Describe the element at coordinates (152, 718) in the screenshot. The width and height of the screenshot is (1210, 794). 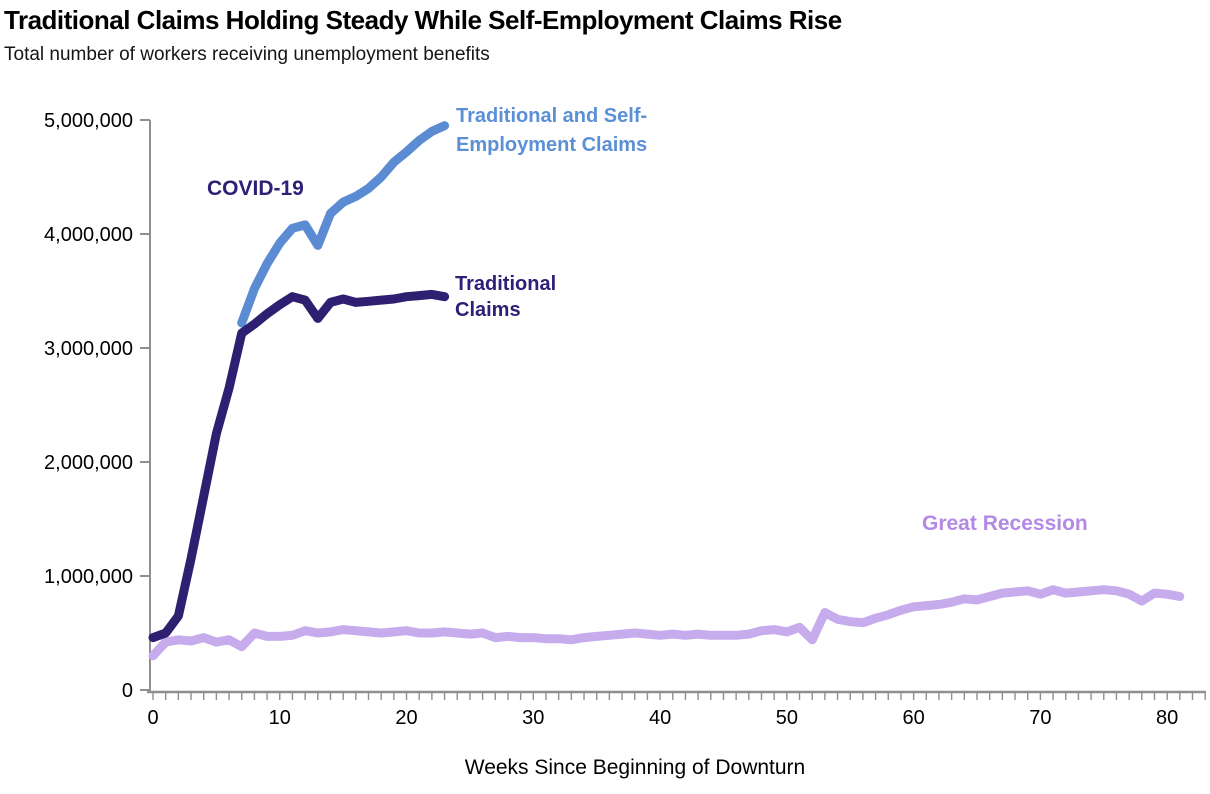
I see `x-axis-tick-label: 0` at that location.